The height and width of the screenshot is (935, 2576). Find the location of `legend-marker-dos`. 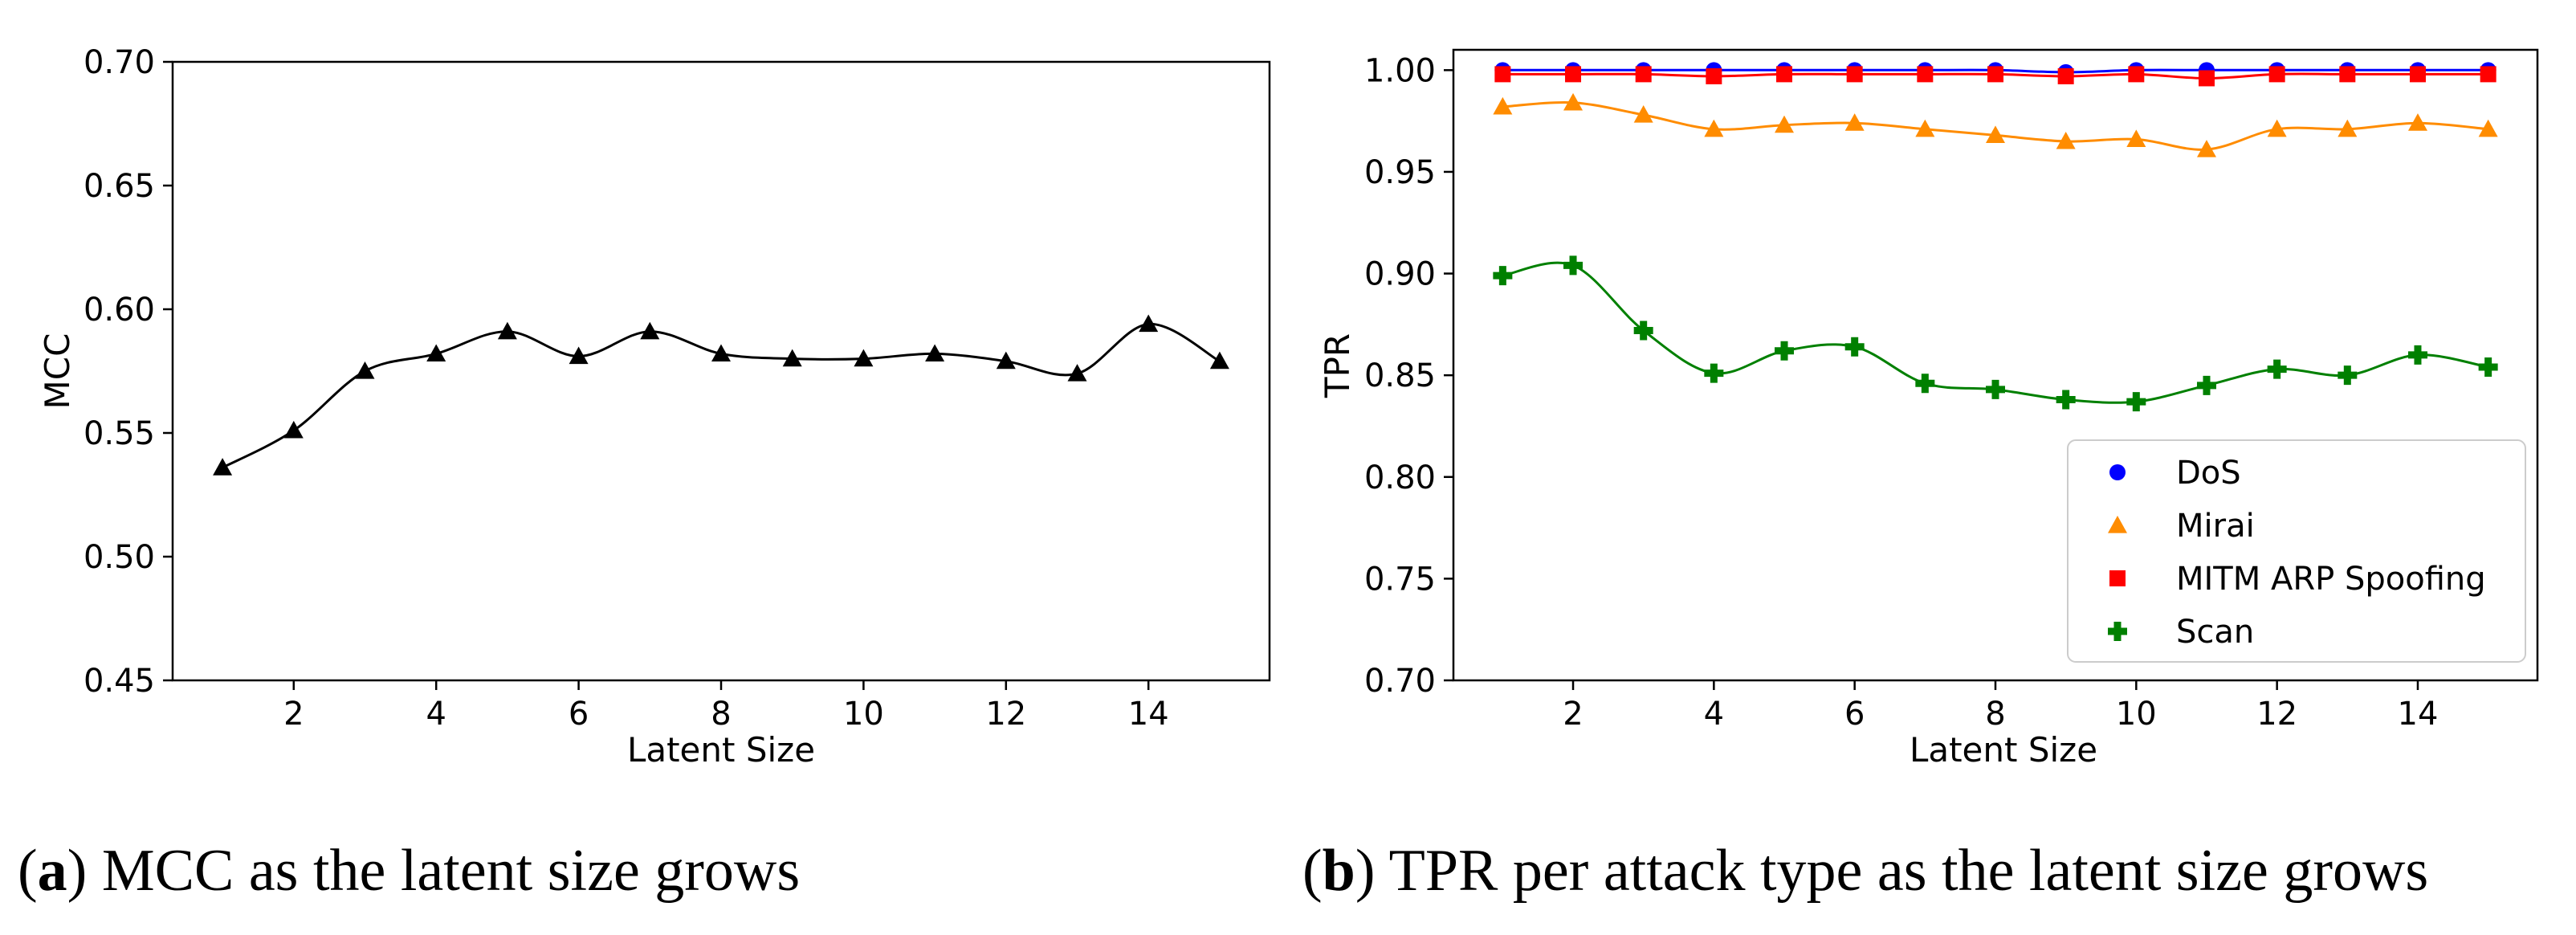

legend-marker-dos is located at coordinates (2117, 472).